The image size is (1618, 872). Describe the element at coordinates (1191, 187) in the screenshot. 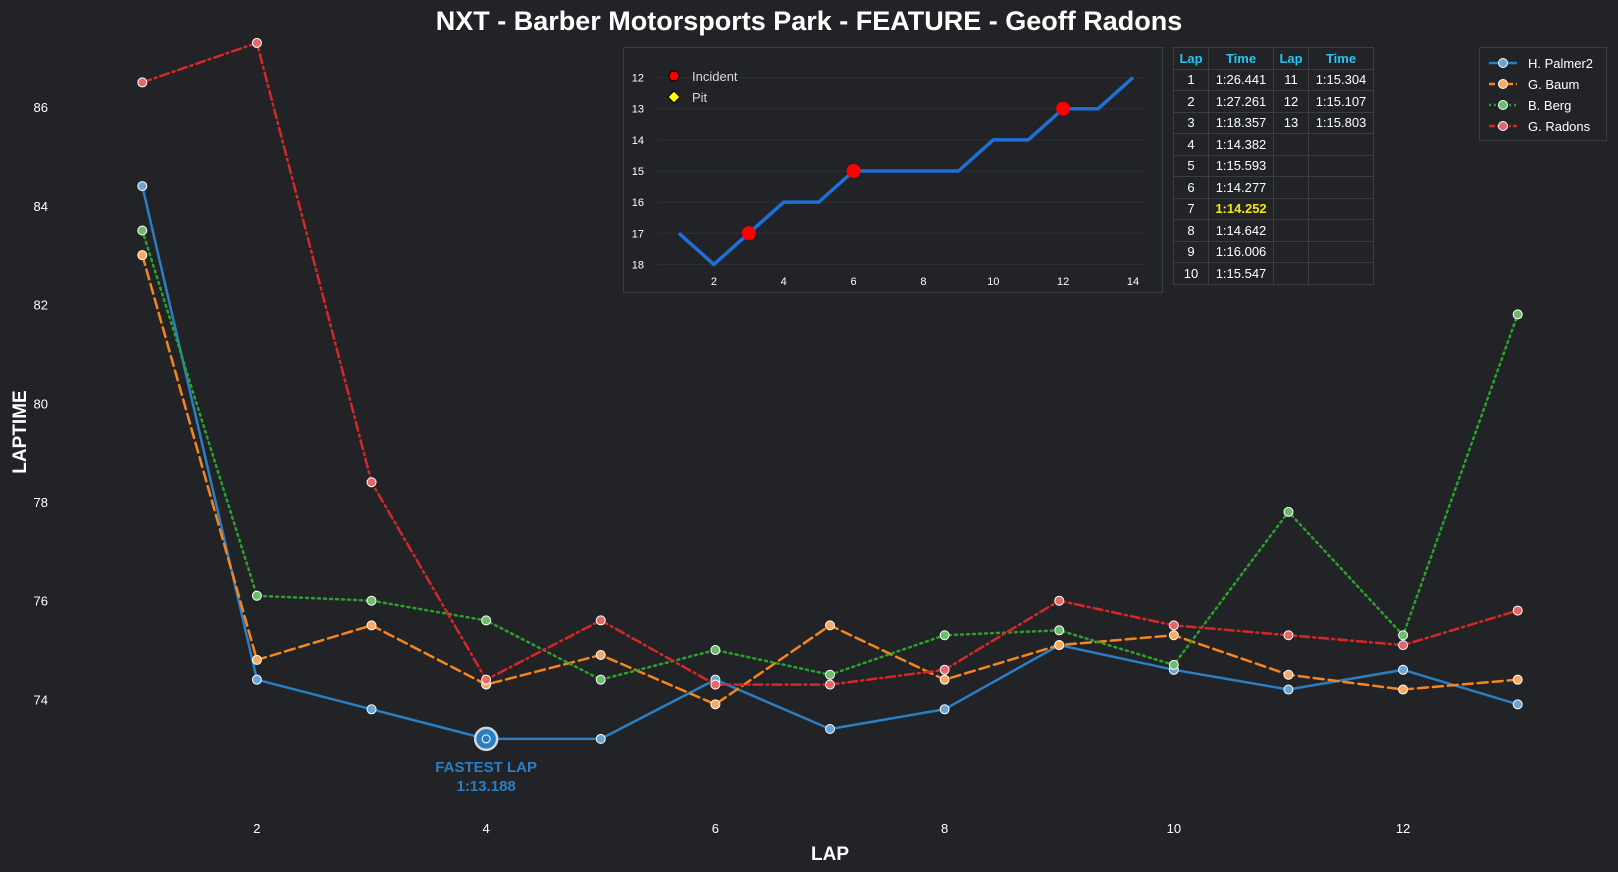

I see `table-cell: 6` at that location.